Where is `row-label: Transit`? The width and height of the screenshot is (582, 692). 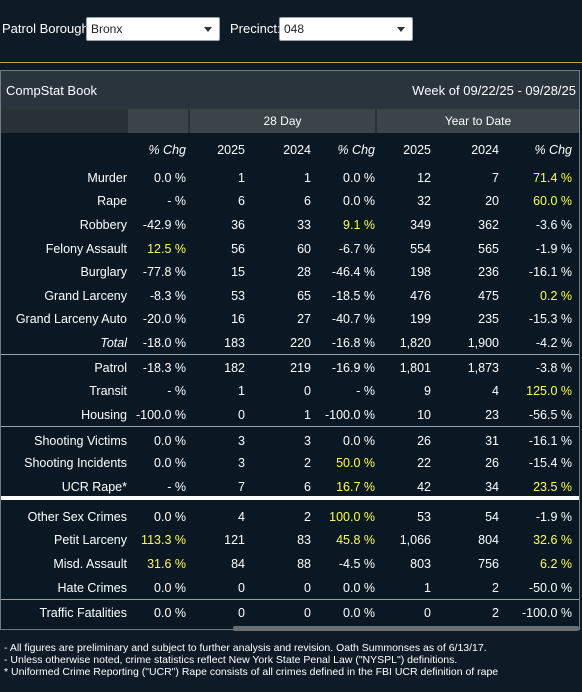
row-label: Transit is located at coordinates (108, 391).